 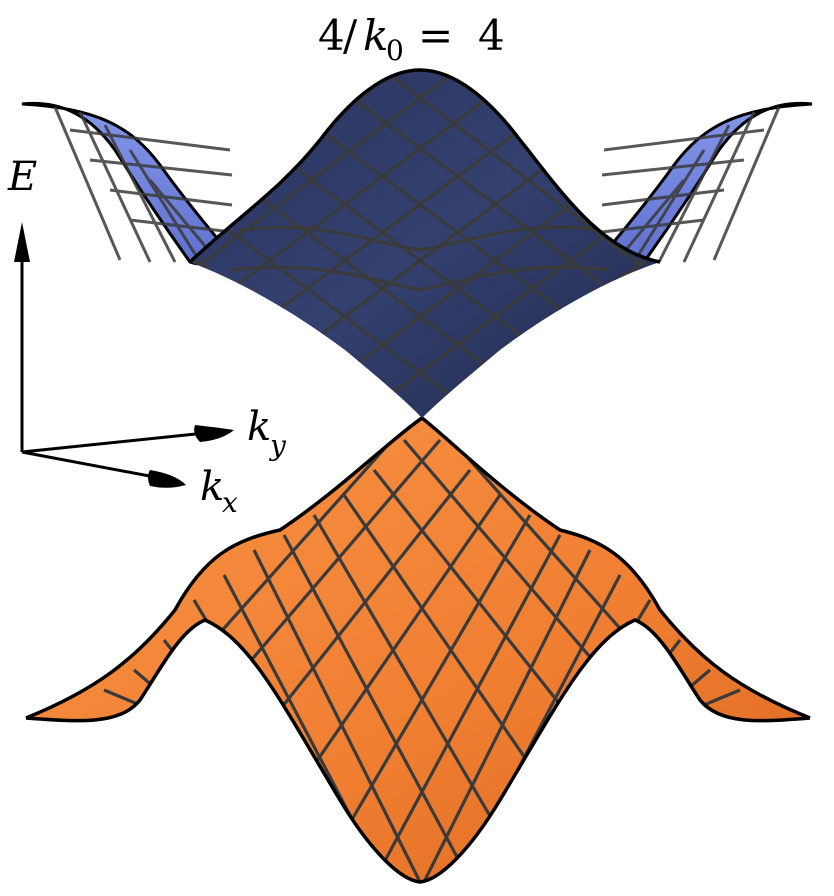 What do you see at coordinates (375, 35) in the screenshot?
I see `title-symbol: k` at bounding box center [375, 35].